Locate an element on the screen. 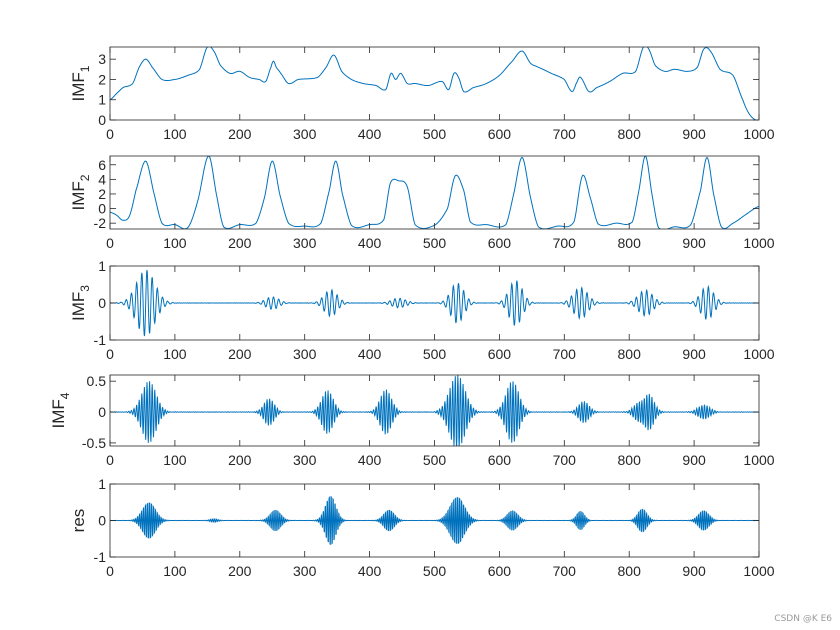  y-tick-label: 0.5 is located at coordinates (97, 381).